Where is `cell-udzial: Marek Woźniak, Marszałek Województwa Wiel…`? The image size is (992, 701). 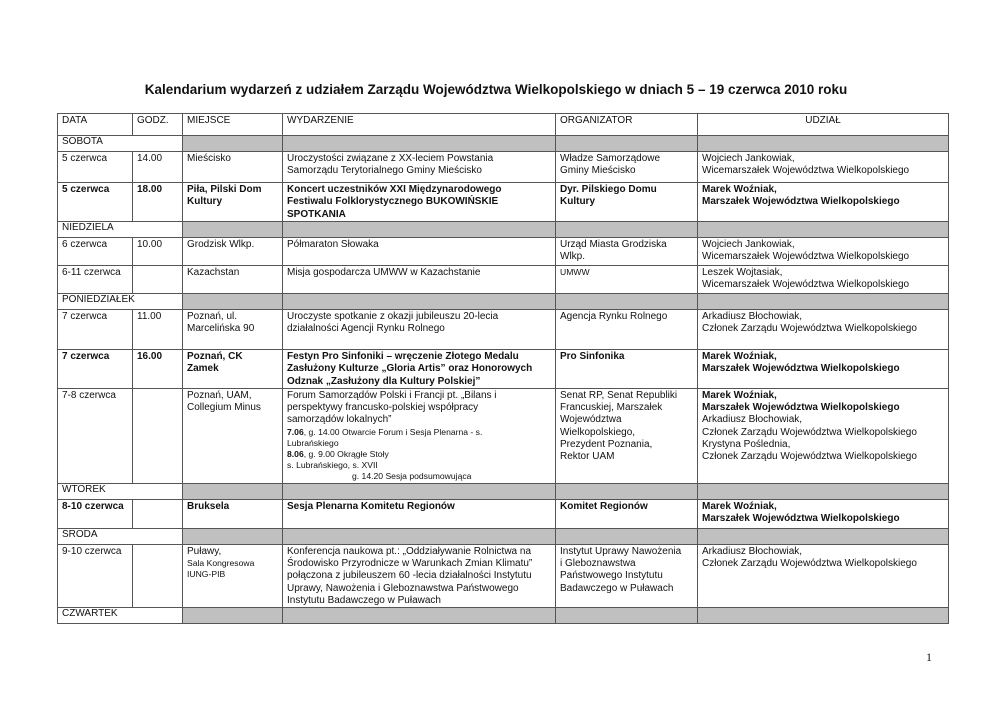 cell-udzial: Marek Woźniak, Marszałek Województwa Wiel… is located at coordinates (823, 435).